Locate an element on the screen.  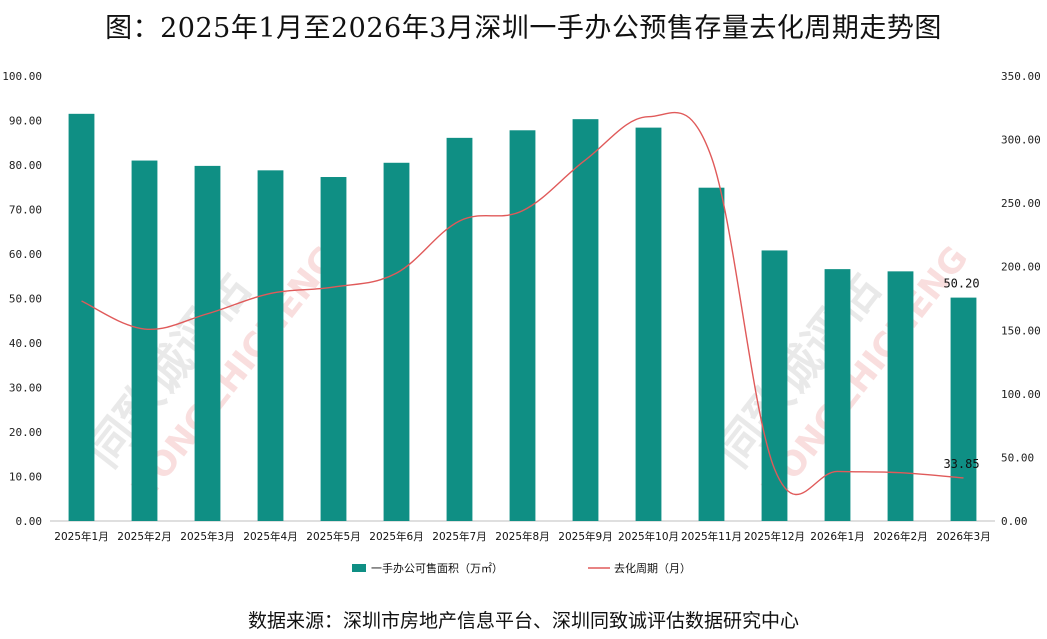
legend: 一手办公可售面积（万㎡） 去化周期（月） is located at coordinates (521, 568).